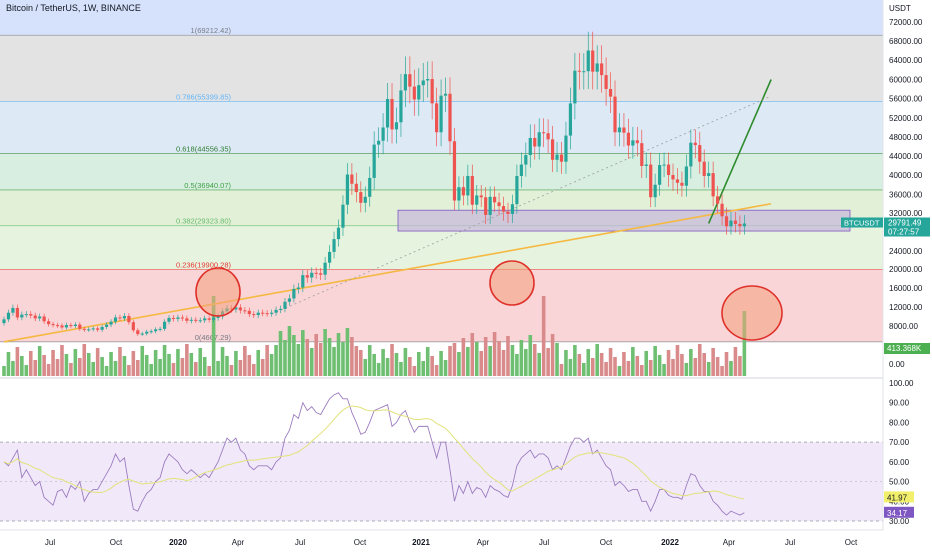 Image resolution: width=932 pixels, height=555 pixels. Describe the element at coordinates (906, 22) in the screenshot. I see `price-tick-label: 72000.00` at that location.